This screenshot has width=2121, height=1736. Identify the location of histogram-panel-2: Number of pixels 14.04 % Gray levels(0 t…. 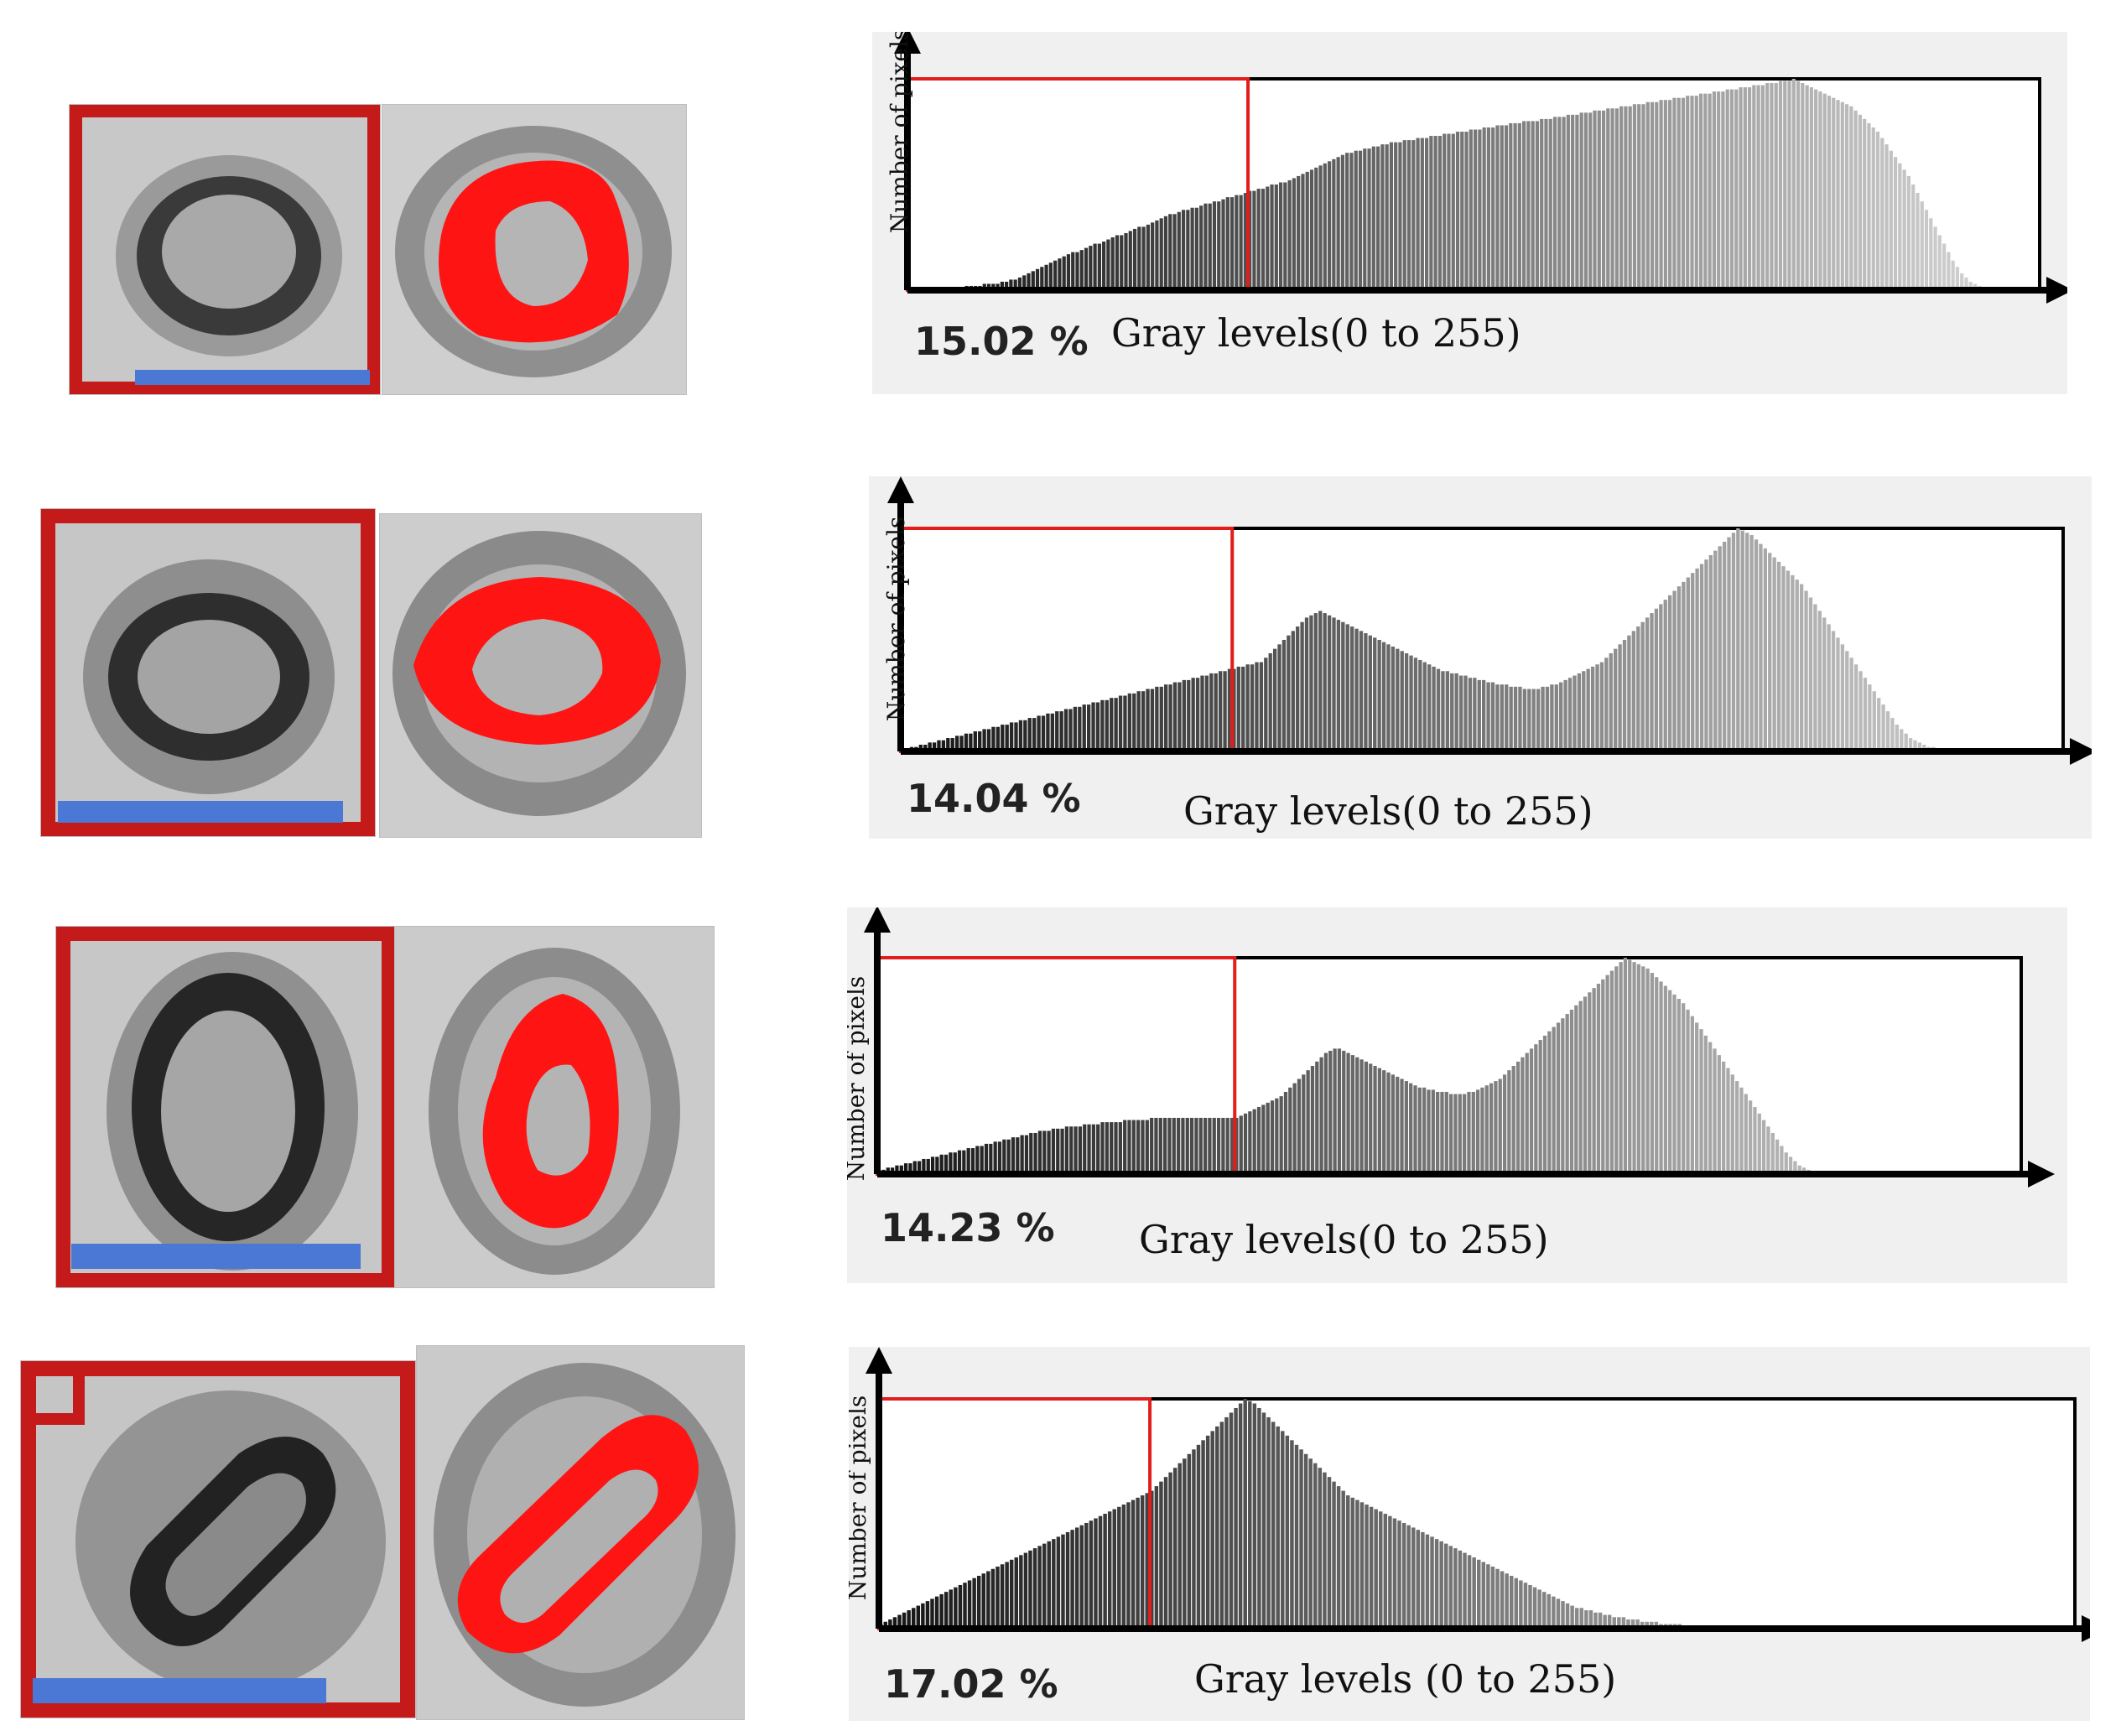
(1480, 657).